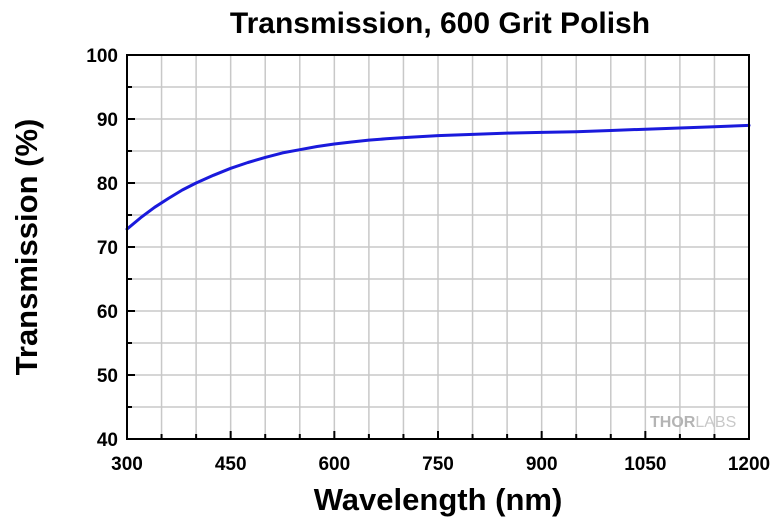  What do you see at coordinates (334, 464) in the screenshot?
I see `x-tick-label: 600` at bounding box center [334, 464].